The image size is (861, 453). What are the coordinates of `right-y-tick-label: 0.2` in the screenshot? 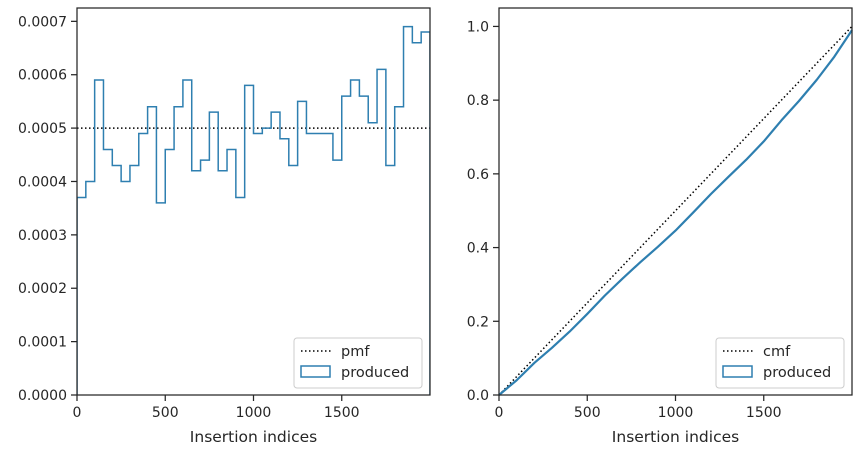 It's located at (478, 322).